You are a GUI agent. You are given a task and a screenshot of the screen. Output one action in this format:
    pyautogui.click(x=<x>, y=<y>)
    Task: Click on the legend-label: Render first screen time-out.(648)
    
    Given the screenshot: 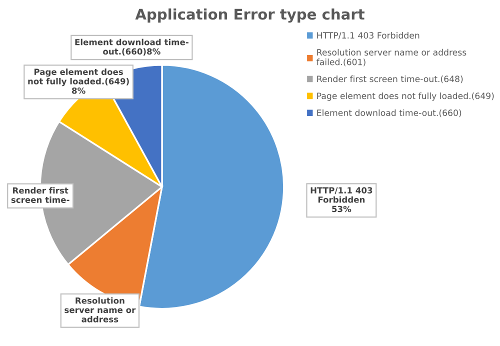 What is the action you would take?
    pyautogui.click(x=390, y=80)
    